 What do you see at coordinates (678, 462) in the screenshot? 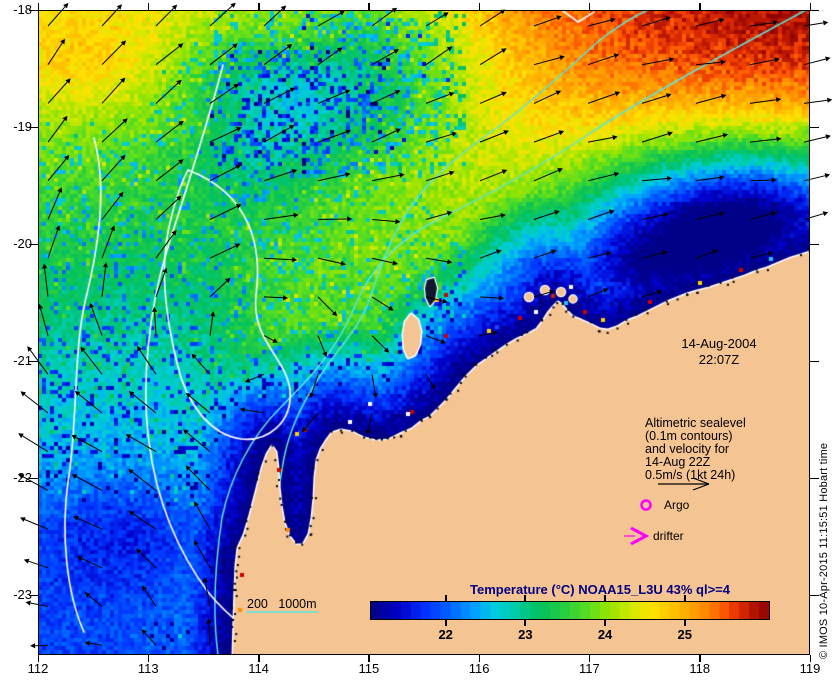
I see `legend-line: 14-Aug 22Z` at bounding box center [678, 462].